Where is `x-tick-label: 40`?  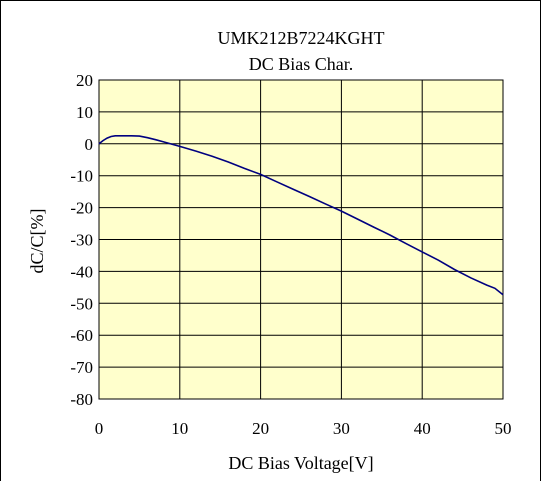
x-tick-label: 40 is located at coordinates (422, 428).